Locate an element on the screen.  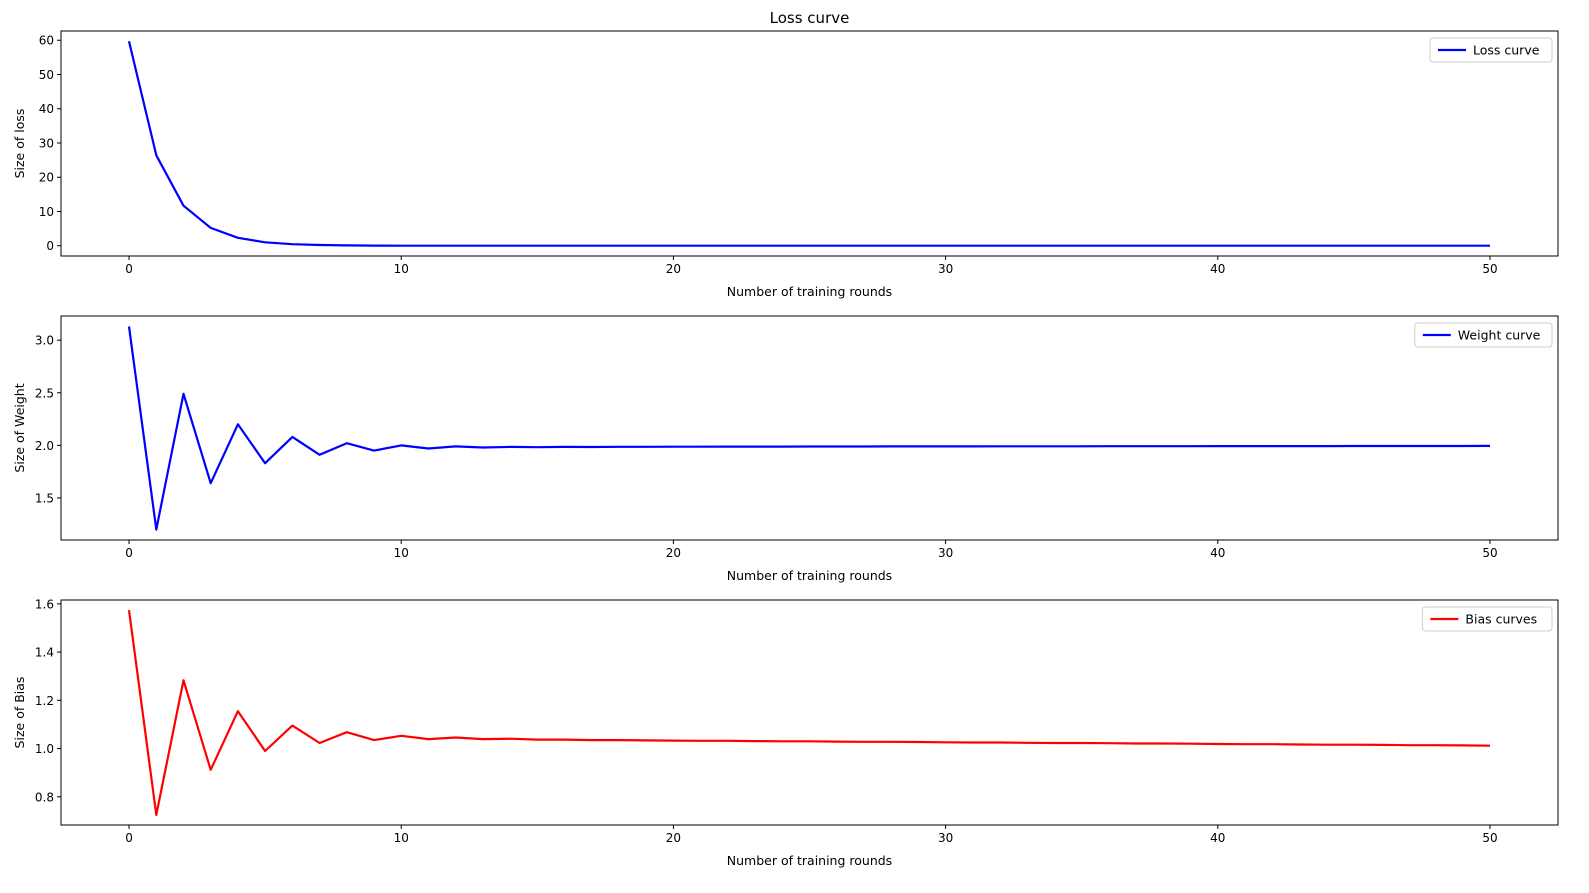
legend: Bias curves is located at coordinates (1487, 619).